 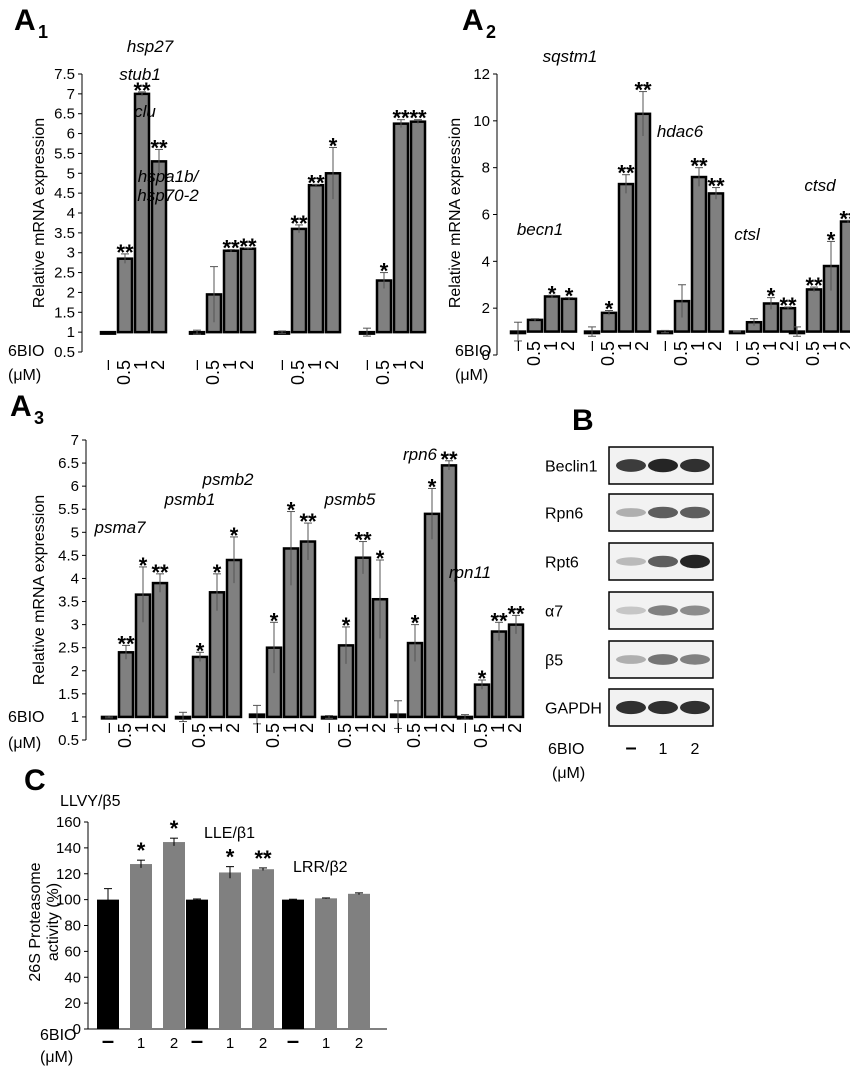 What do you see at coordinates (43, 32) in the screenshot?
I see `panel-label-a1-sub: 1` at bounding box center [43, 32].